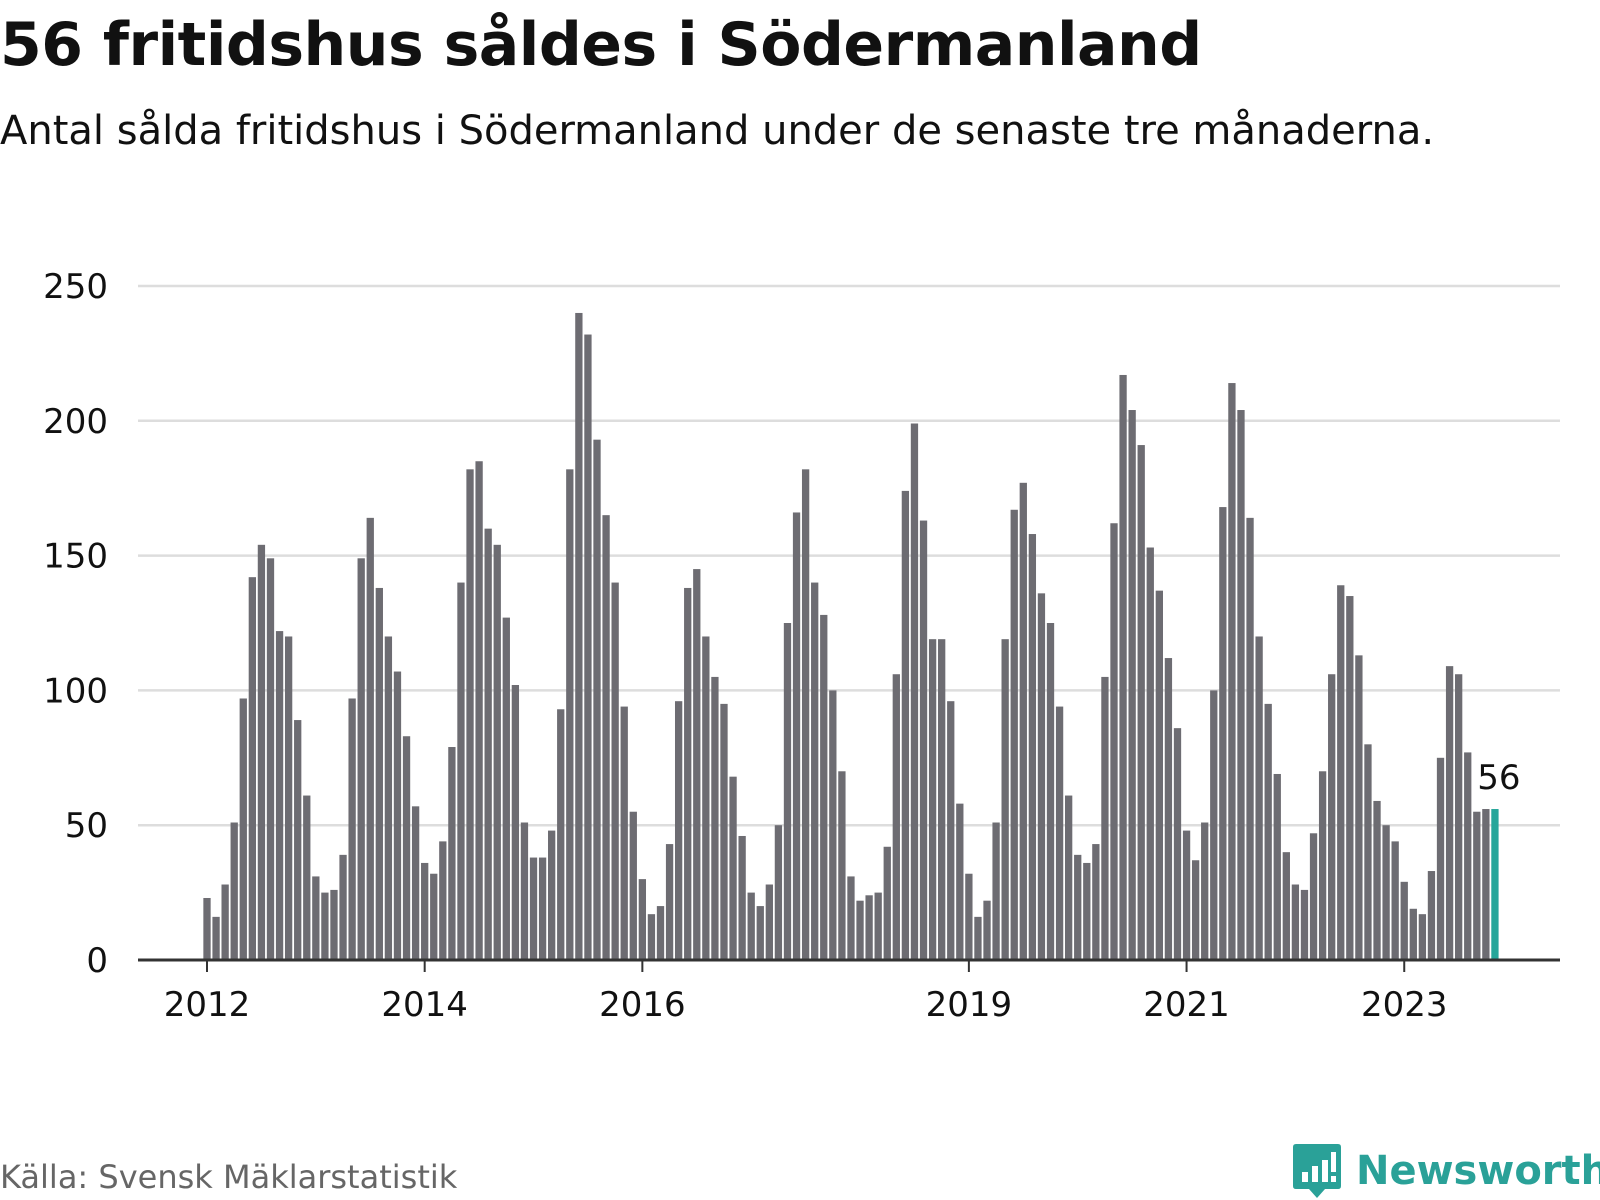 The height and width of the screenshot is (1200, 1600). Describe the element at coordinates (75, 691) in the screenshot. I see `y-tick-label-100: 100` at that location.